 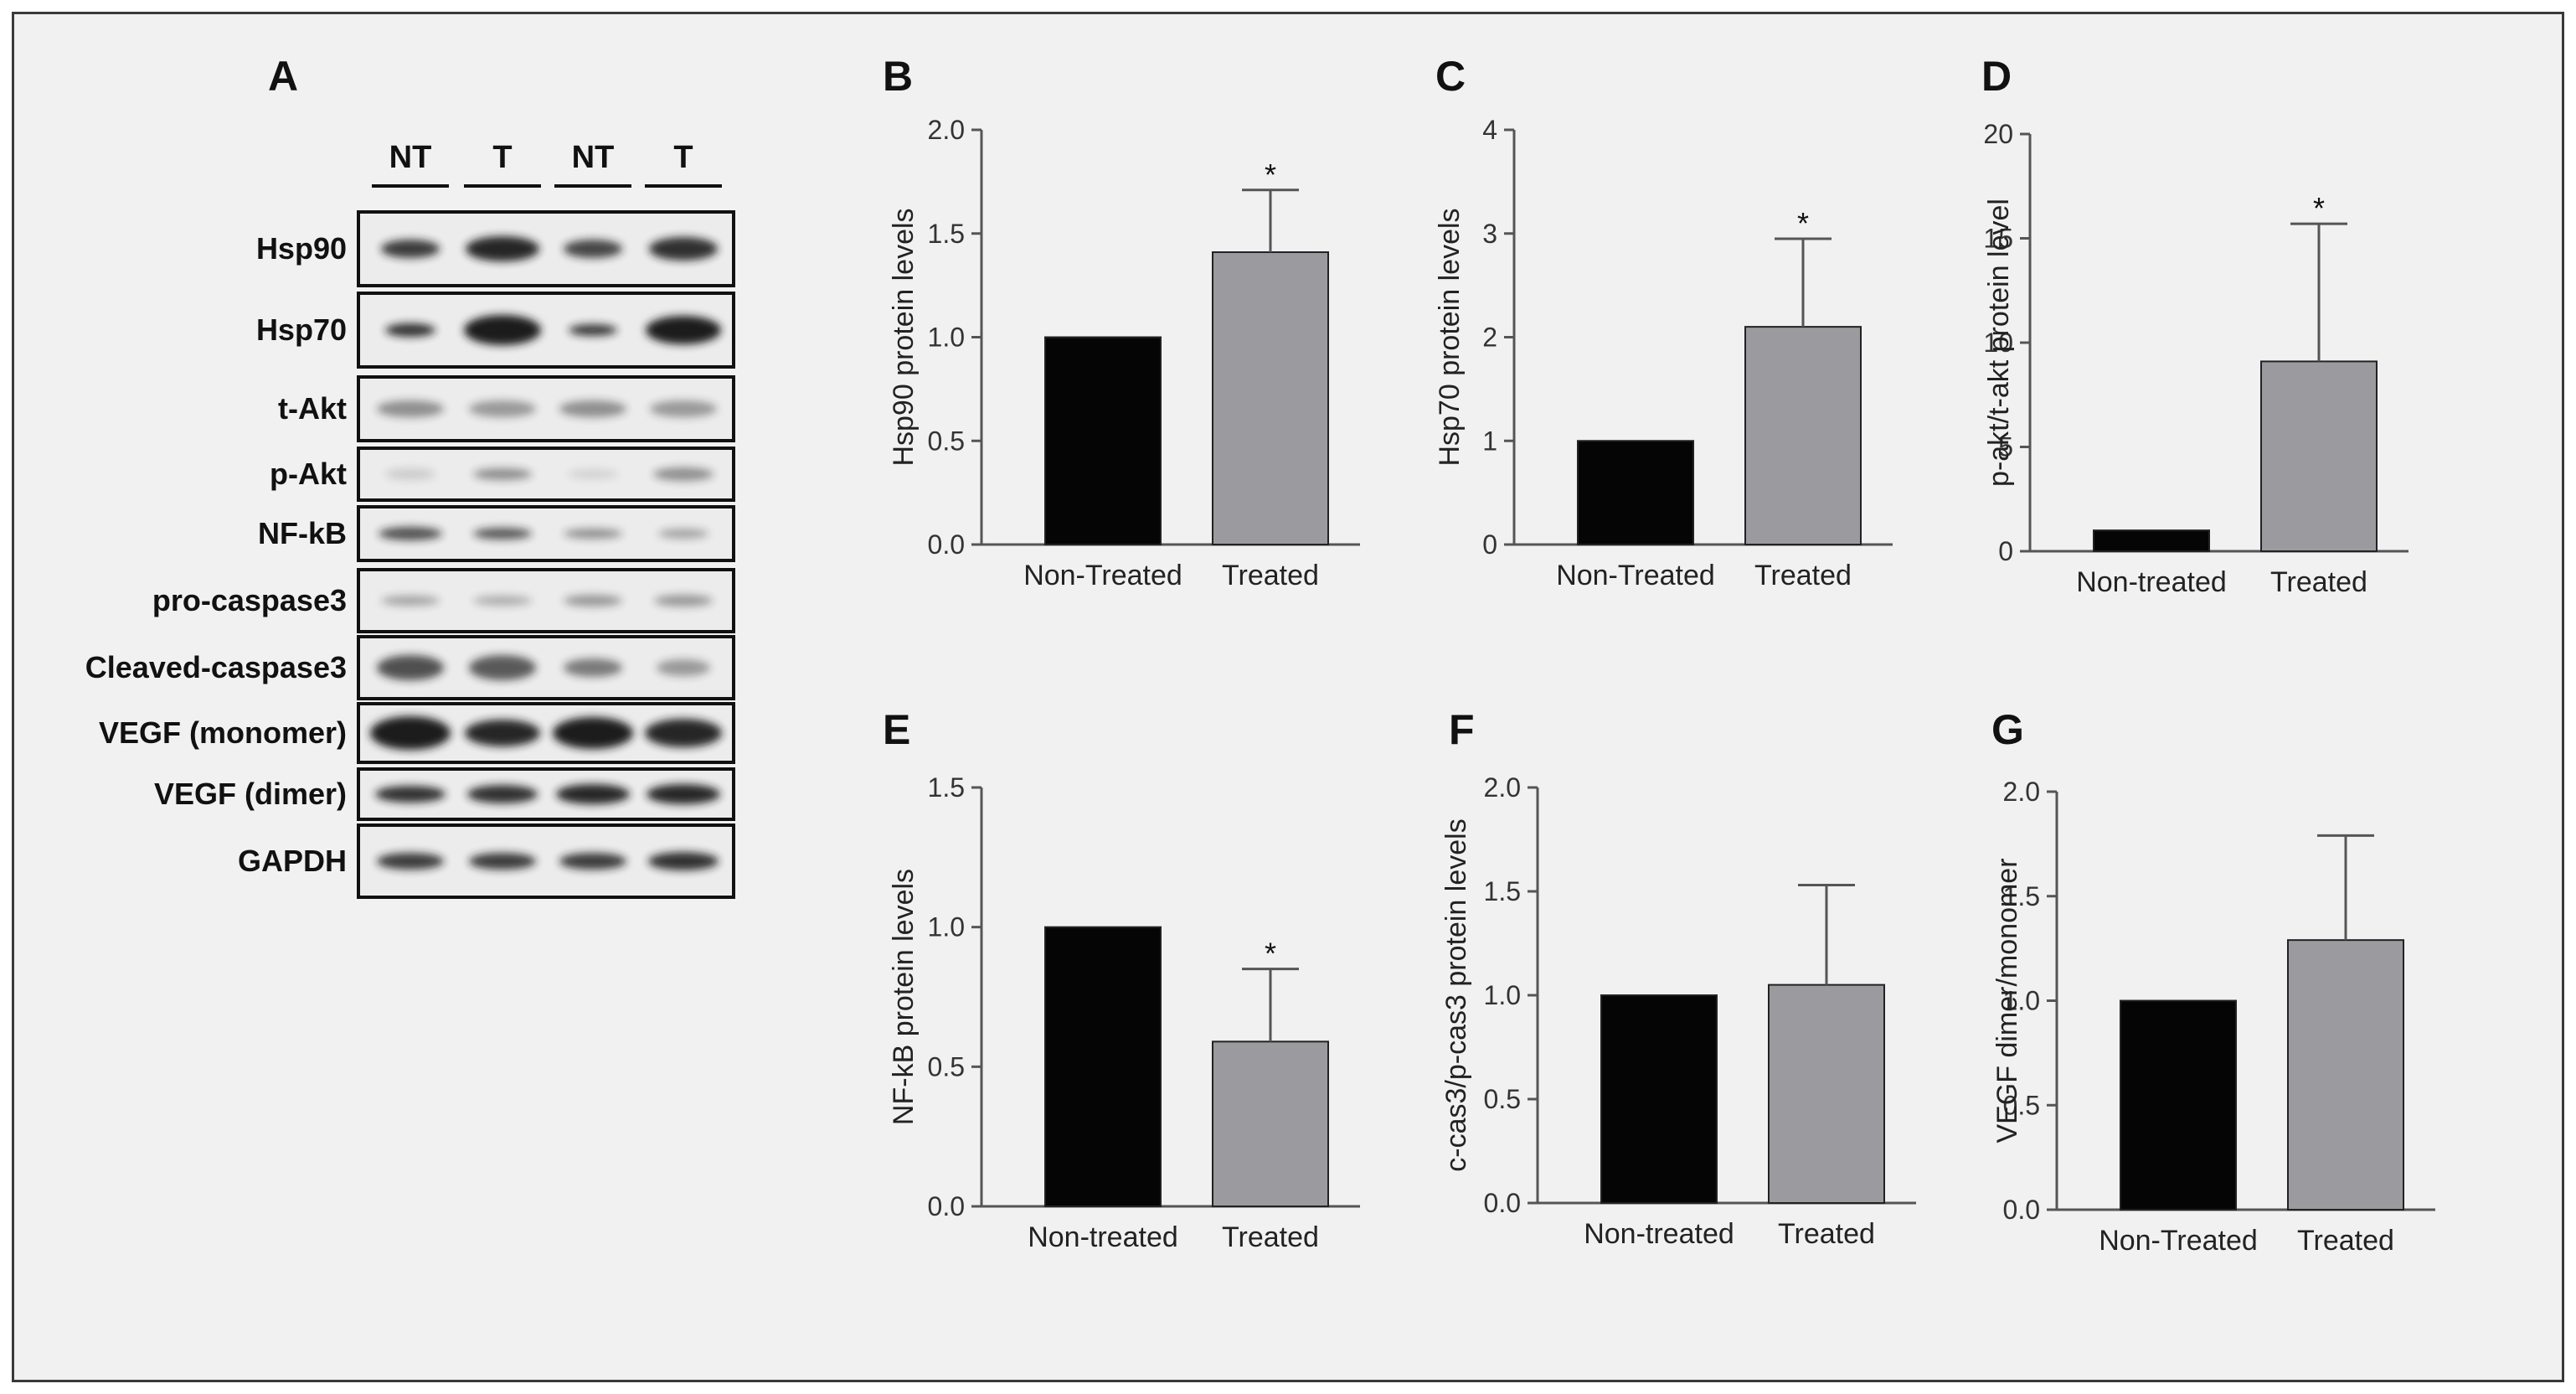 What do you see at coordinates (593, 157) in the screenshot?
I see `lane-label: NT` at bounding box center [593, 157].